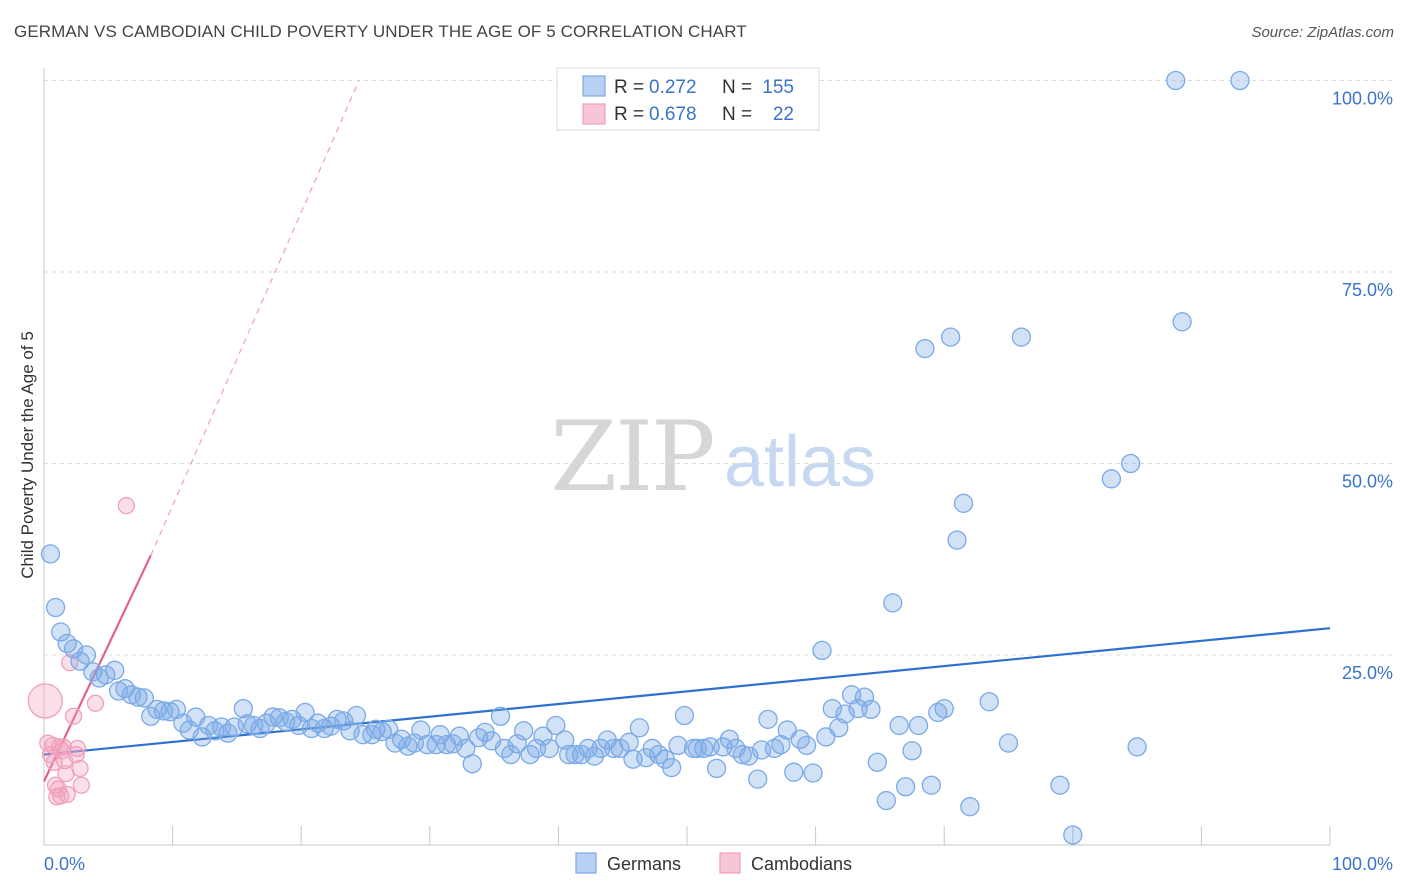 The image size is (1406, 892). Describe the element at coordinates (800, 462) in the screenshot. I see `watermark-atlas: atlas` at that location.